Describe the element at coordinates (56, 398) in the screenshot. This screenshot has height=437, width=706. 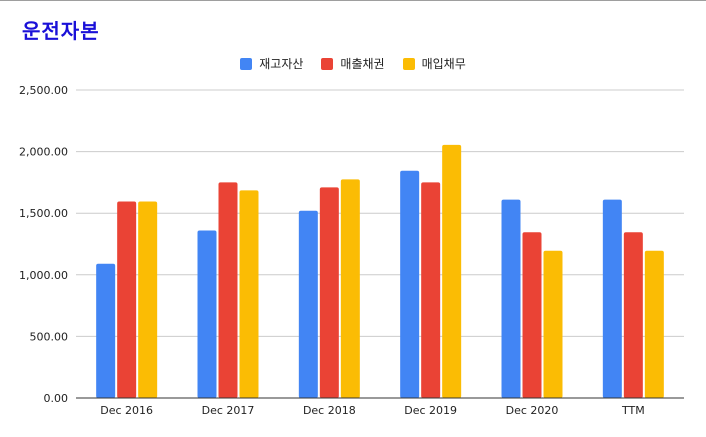
I see `y-tick-label: 0.00` at that location.